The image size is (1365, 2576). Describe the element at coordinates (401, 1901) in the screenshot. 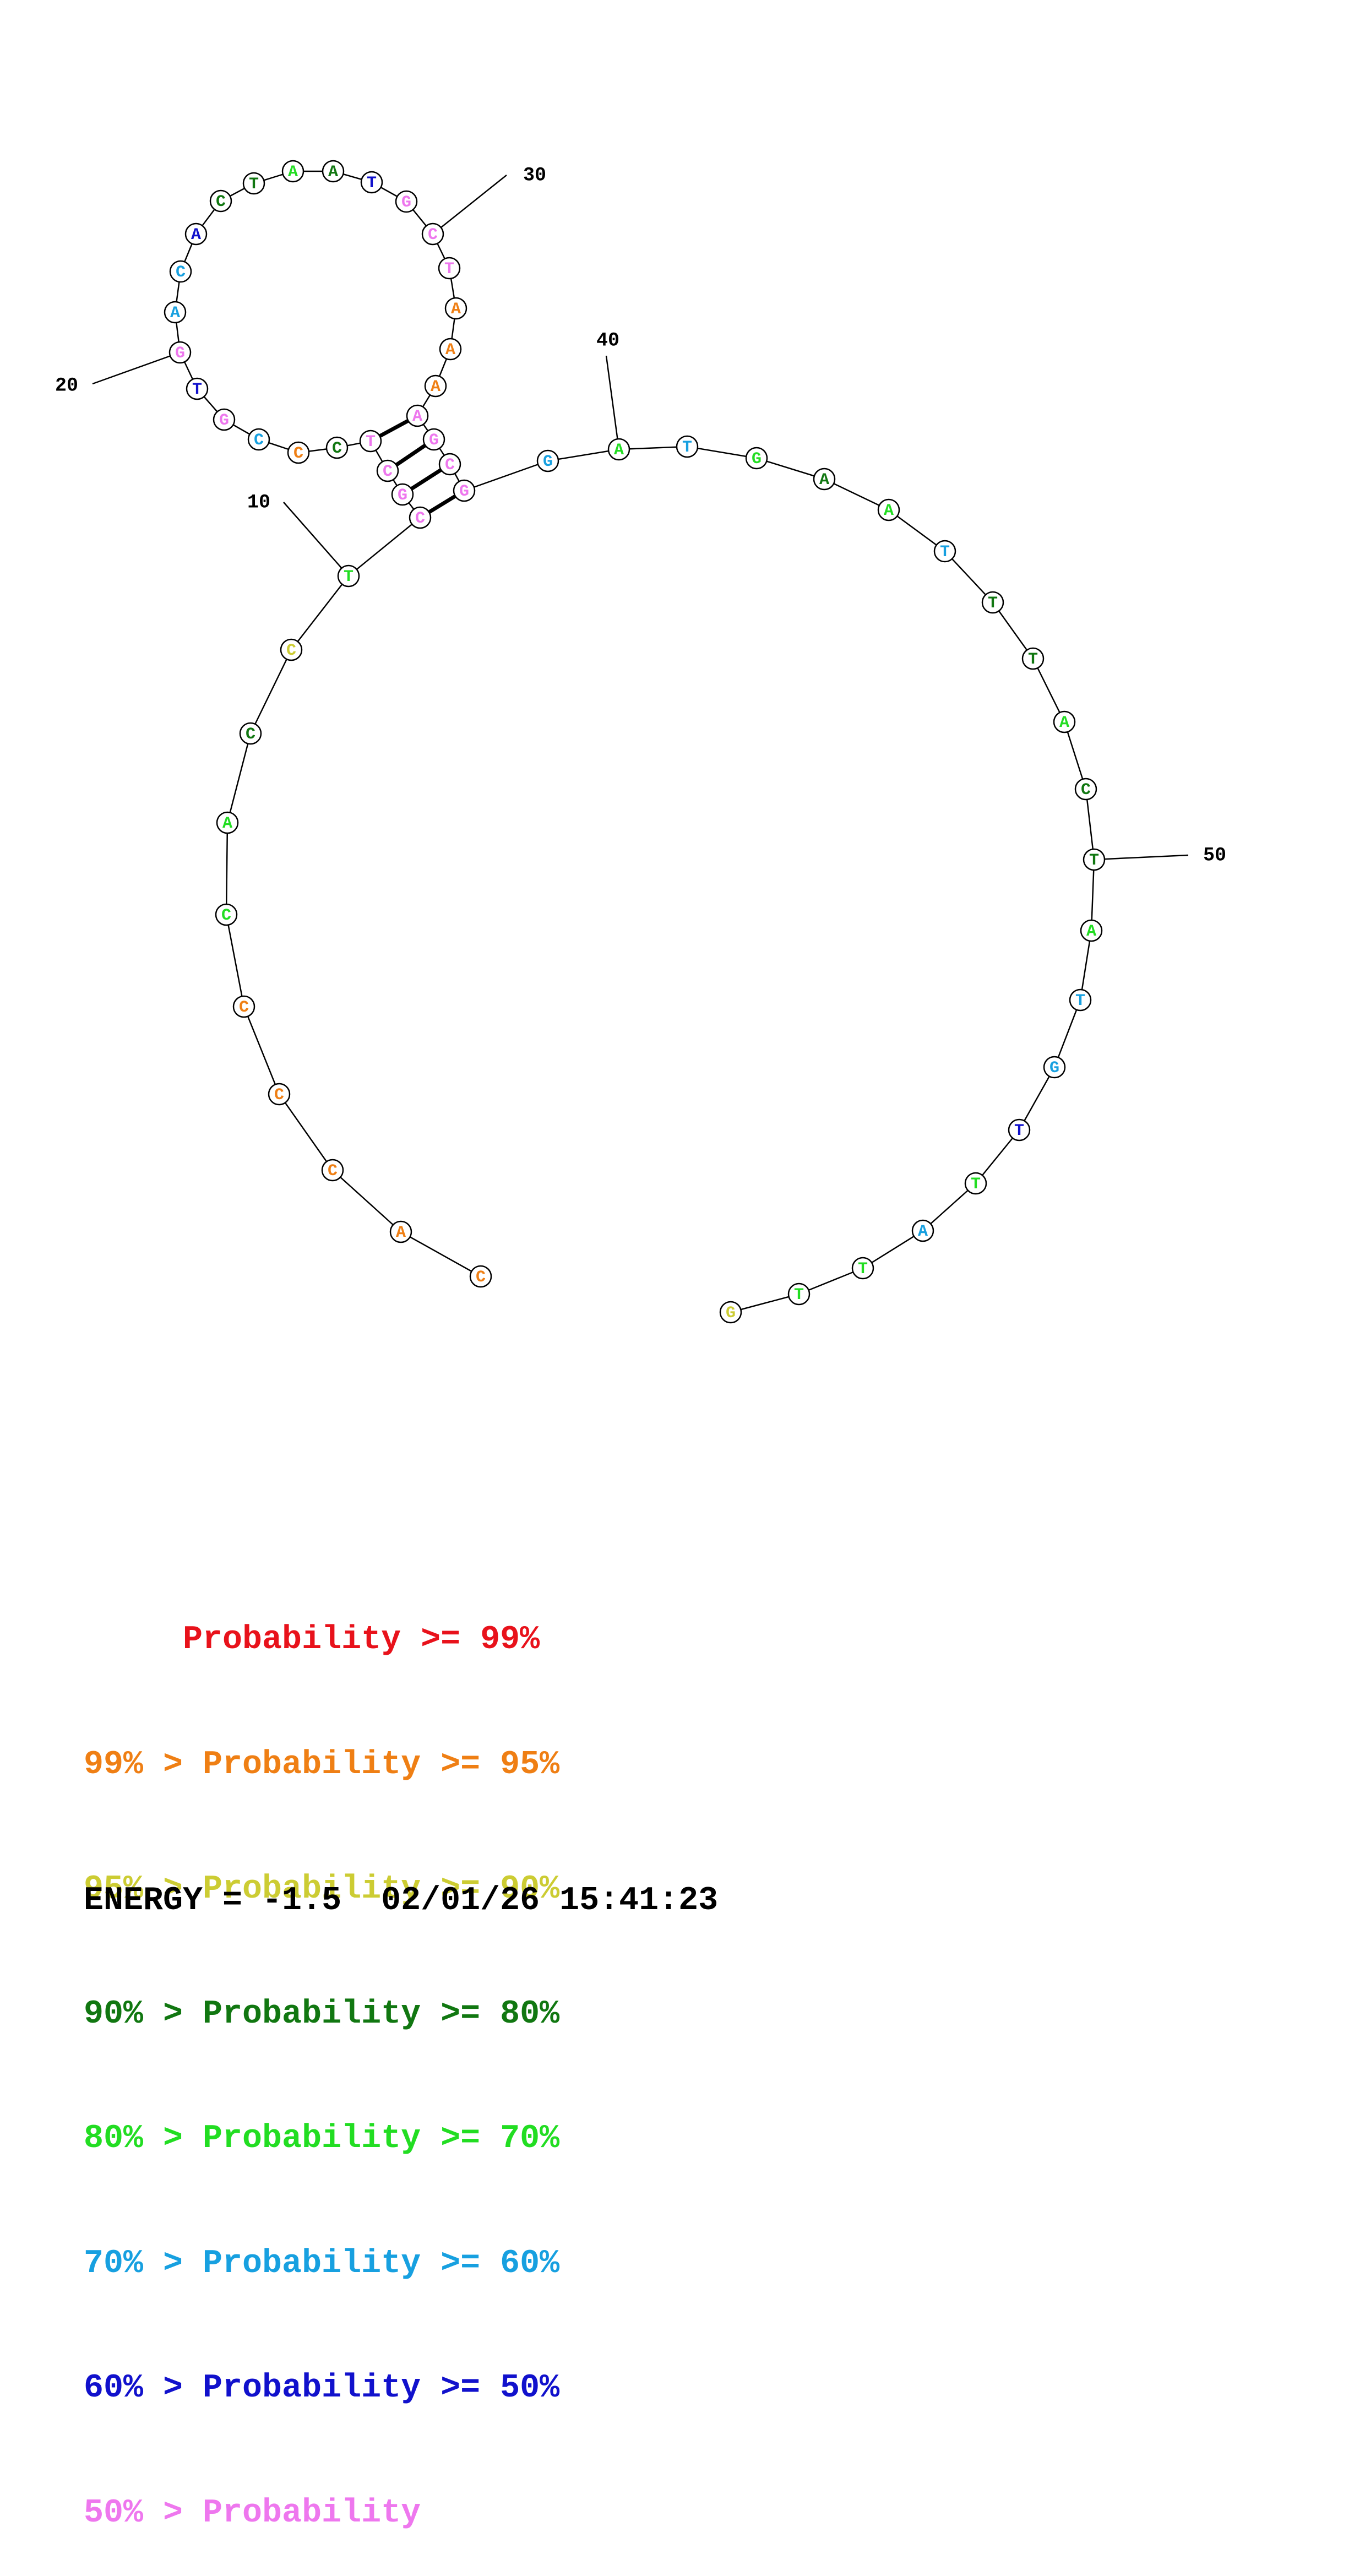

I see `energy-timestamp: ENERGY = -1.5 02/01/26 15:41:23` at that location.